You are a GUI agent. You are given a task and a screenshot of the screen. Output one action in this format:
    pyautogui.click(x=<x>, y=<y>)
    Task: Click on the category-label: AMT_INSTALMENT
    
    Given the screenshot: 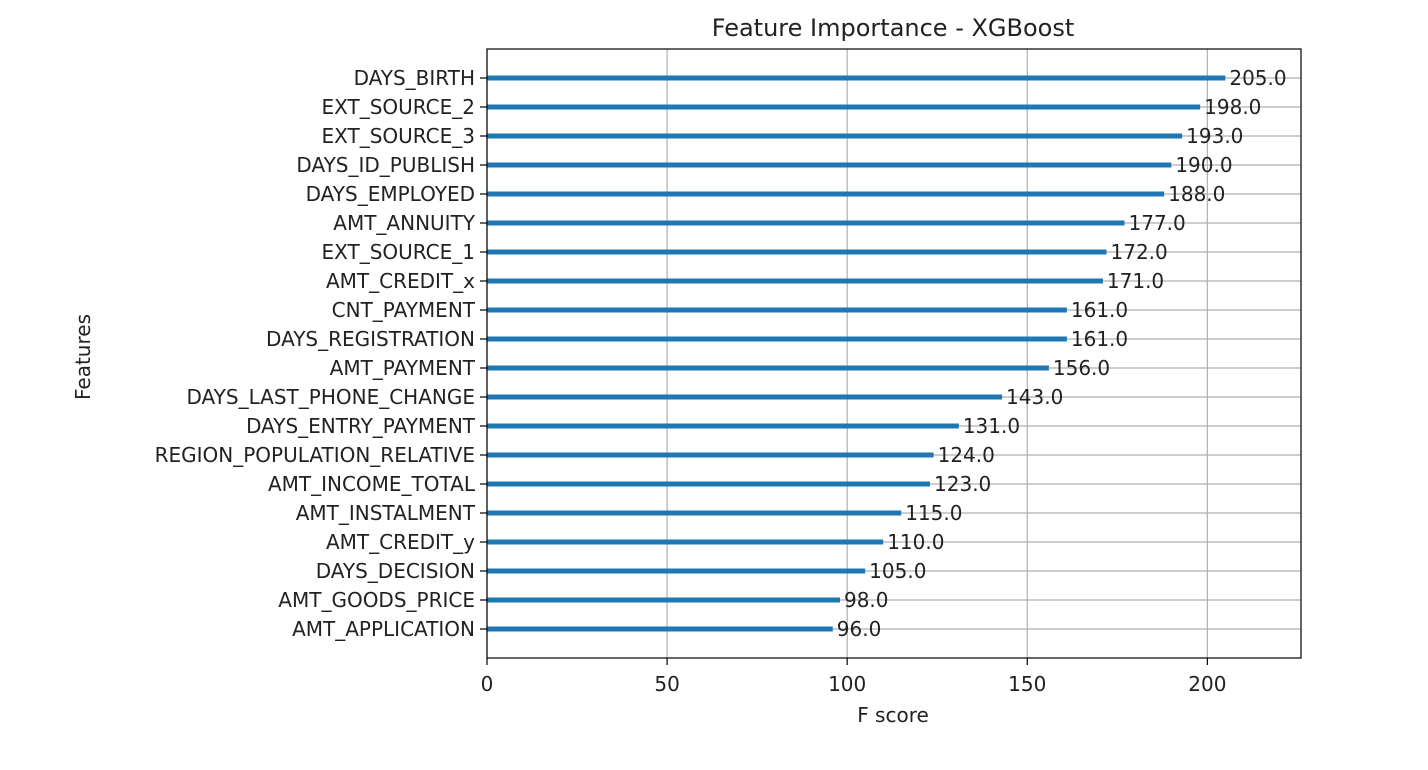 What is the action you would take?
    pyautogui.click(x=386, y=513)
    